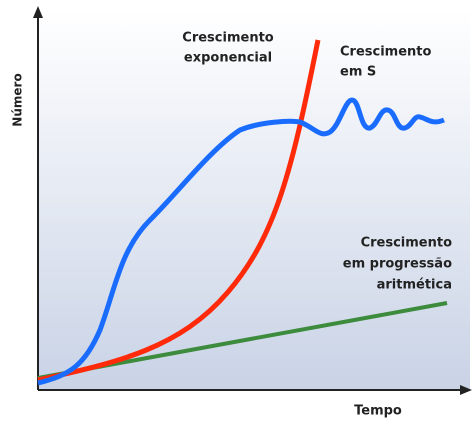 Image resolution: width=476 pixels, height=424 pixels. What do you see at coordinates (18, 99) in the screenshot?
I see `y-axis-label: Número` at bounding box center [18, 99].